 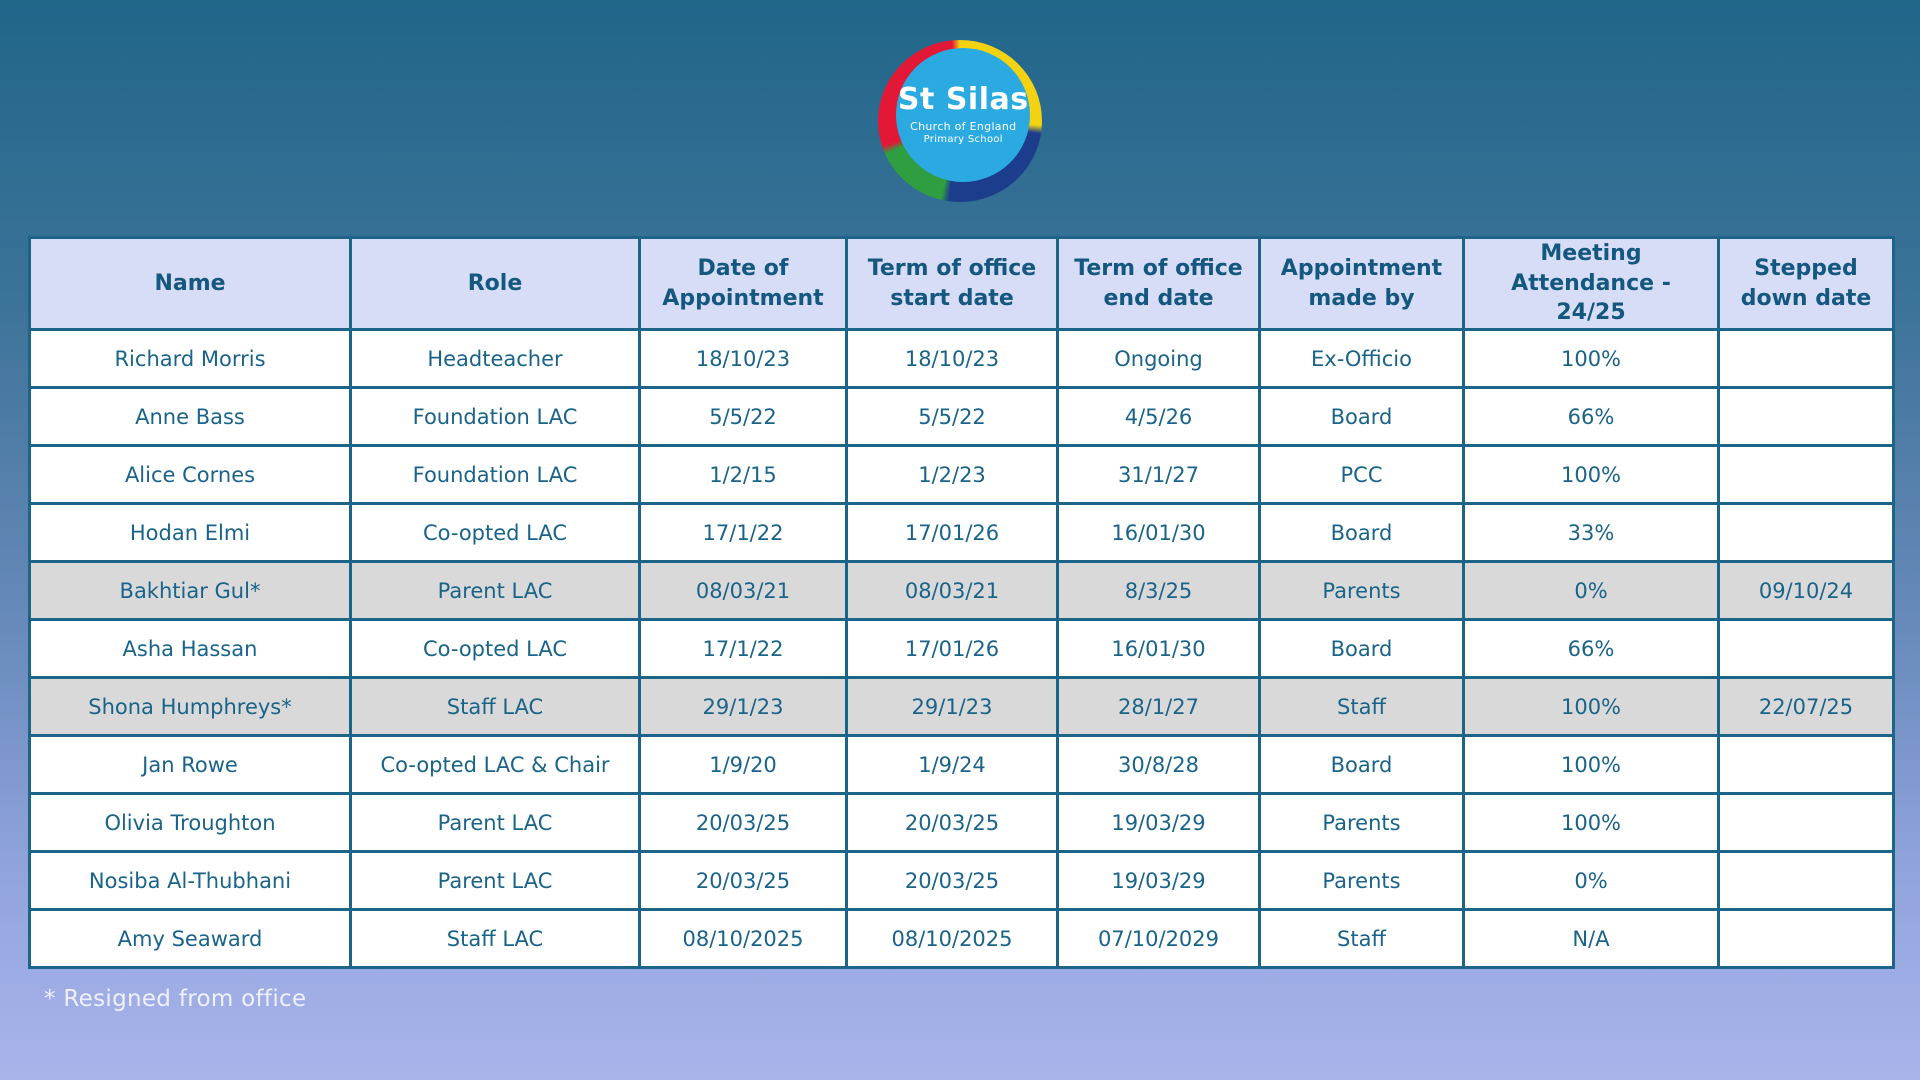 What do you see at coordinates (963, 126) in the screenshot?
I see `logo-subtitle-line1: Church of England` at bounding box center [963, 126].